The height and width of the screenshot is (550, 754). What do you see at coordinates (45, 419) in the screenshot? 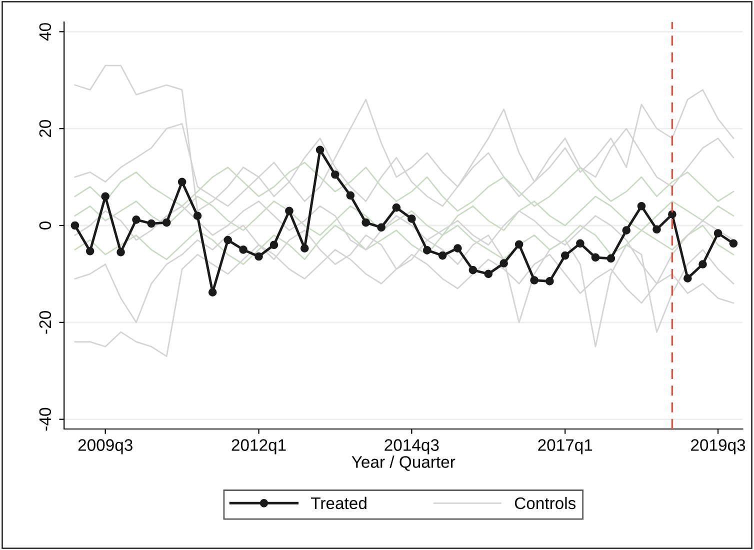
I see `y-tick-label: -40` at bounding box center [45, 419].